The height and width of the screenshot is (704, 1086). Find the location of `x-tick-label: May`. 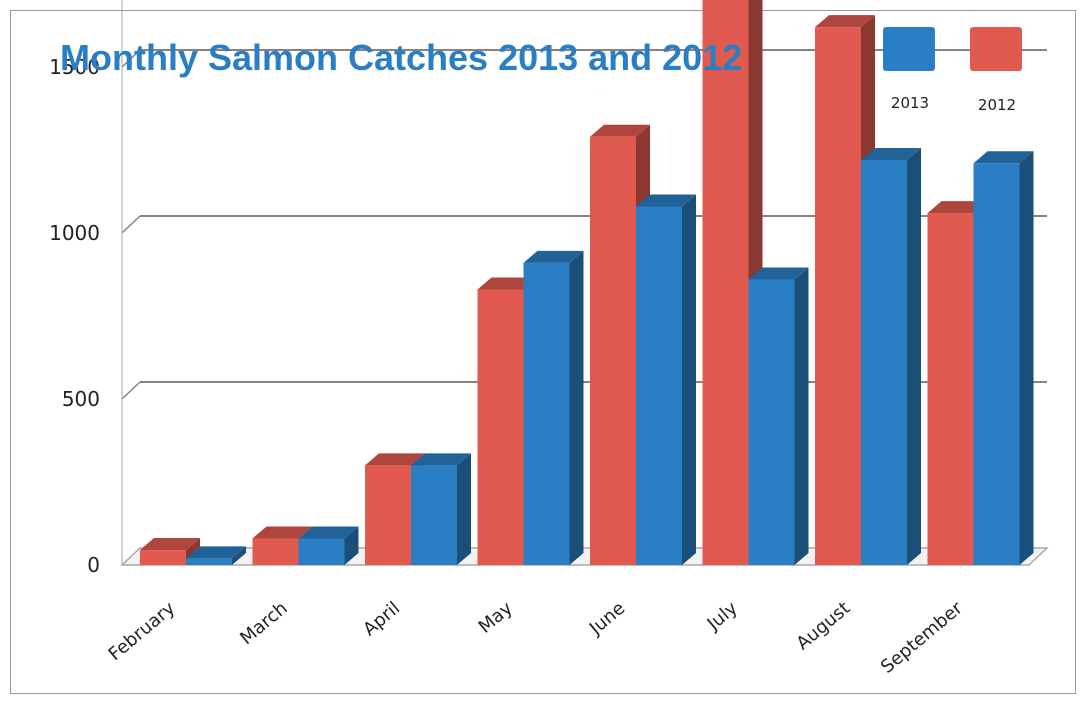

x-tick-label: May is located at coordinates (496, 618).